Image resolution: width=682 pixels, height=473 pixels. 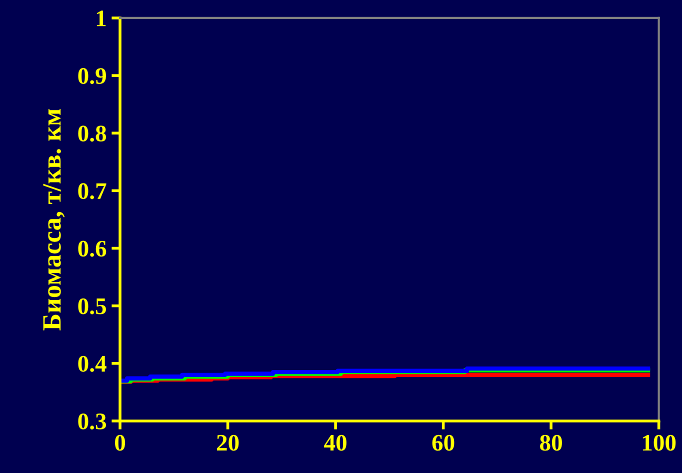 What do you see at coordinates (92, 76) in the screenshot?
I see `y-tick-label: 0.9` at bounding box center [92, 76].